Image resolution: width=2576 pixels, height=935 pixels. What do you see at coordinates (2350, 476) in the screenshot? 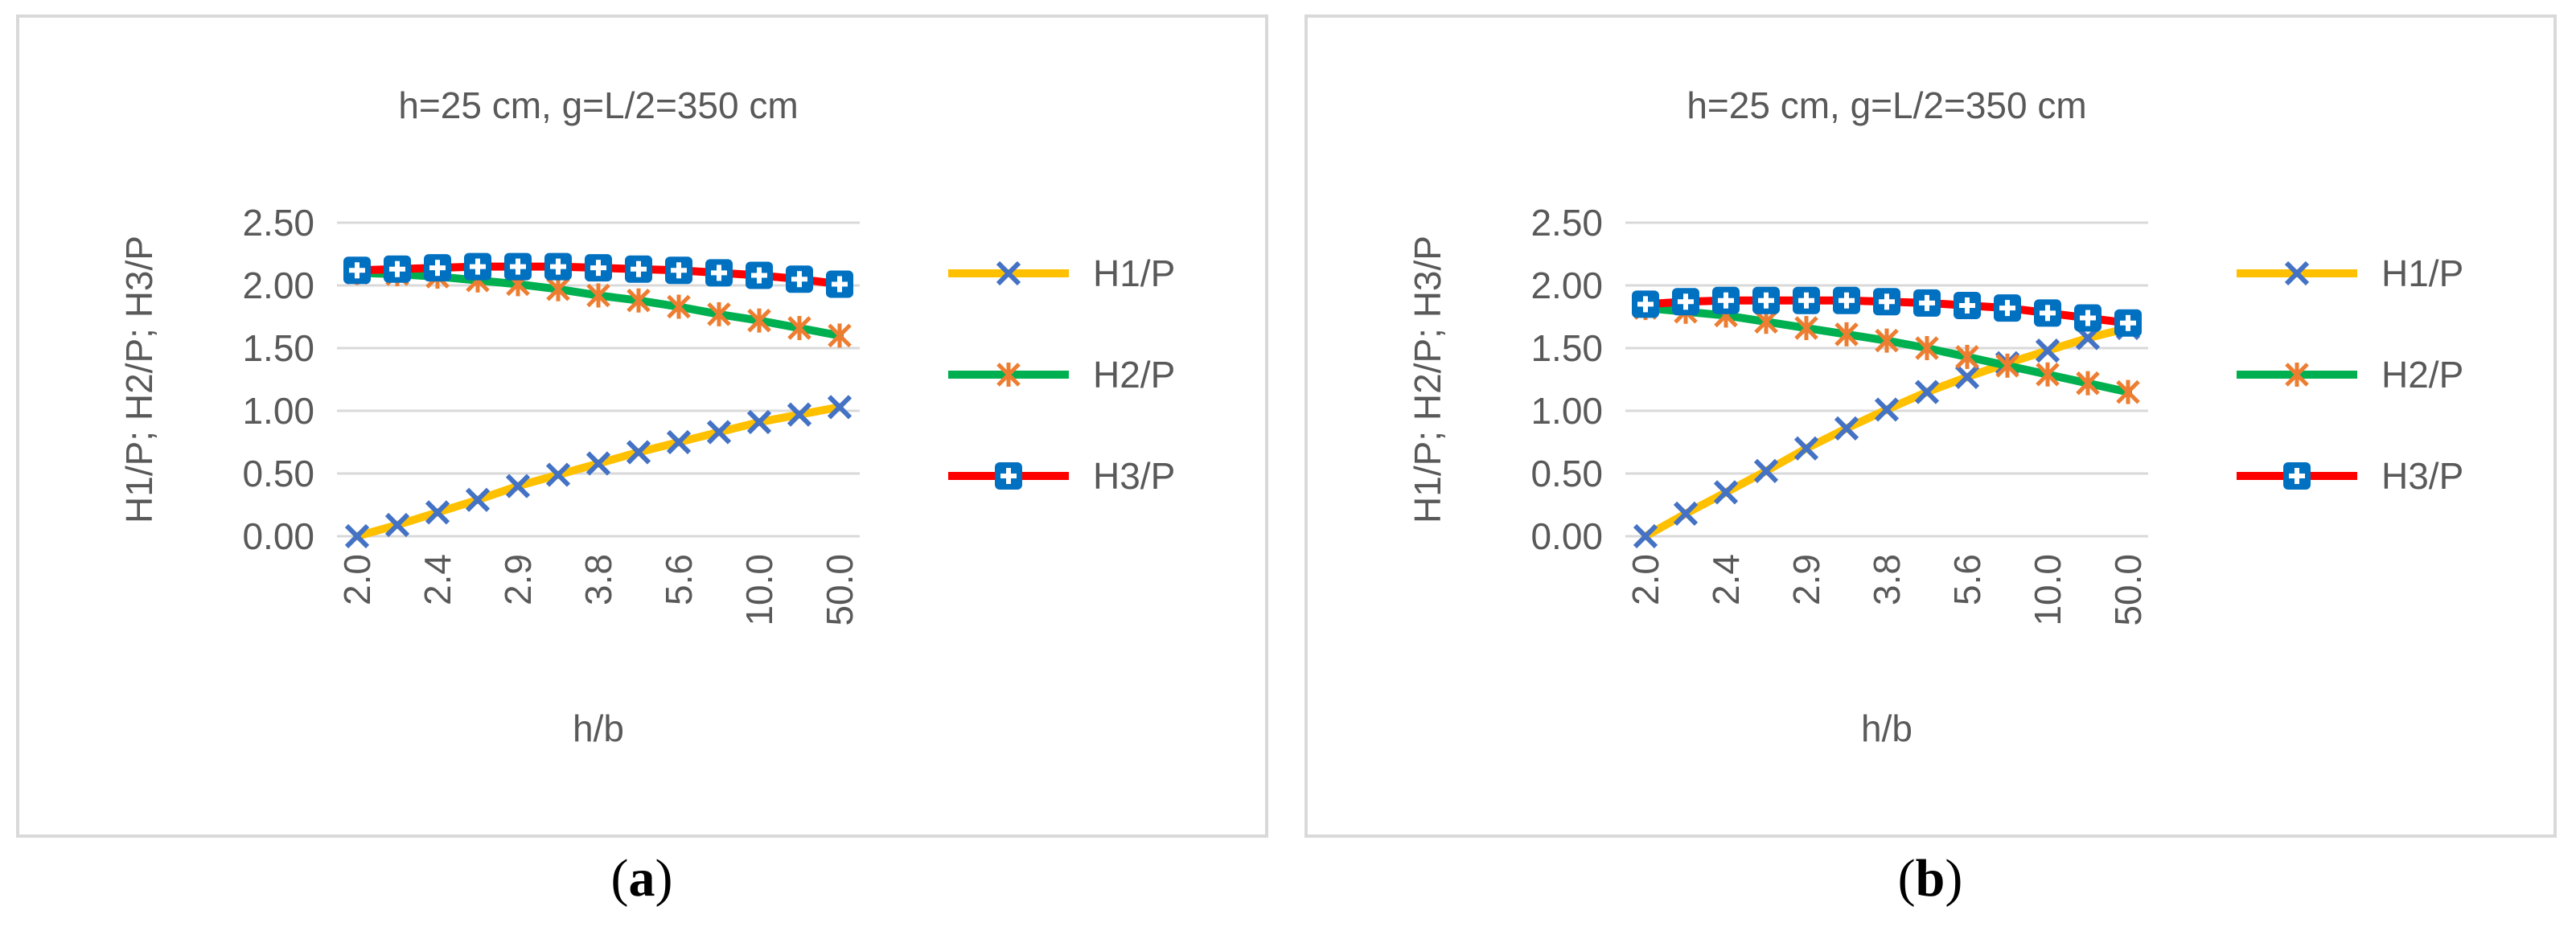
I see `legend-item: H3/P` at bounding box center [2350, 476].